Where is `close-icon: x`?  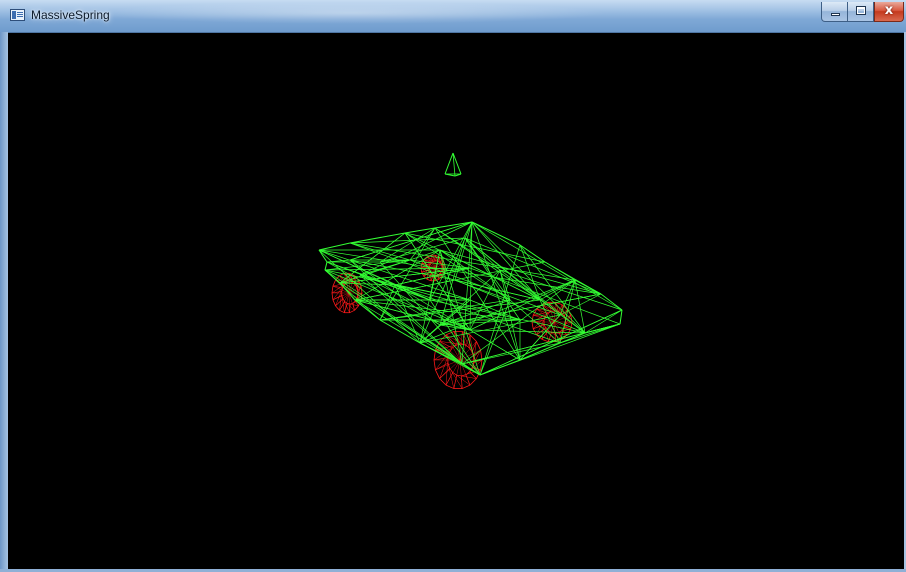
close-icon: x is located at coordinates (889, 10).